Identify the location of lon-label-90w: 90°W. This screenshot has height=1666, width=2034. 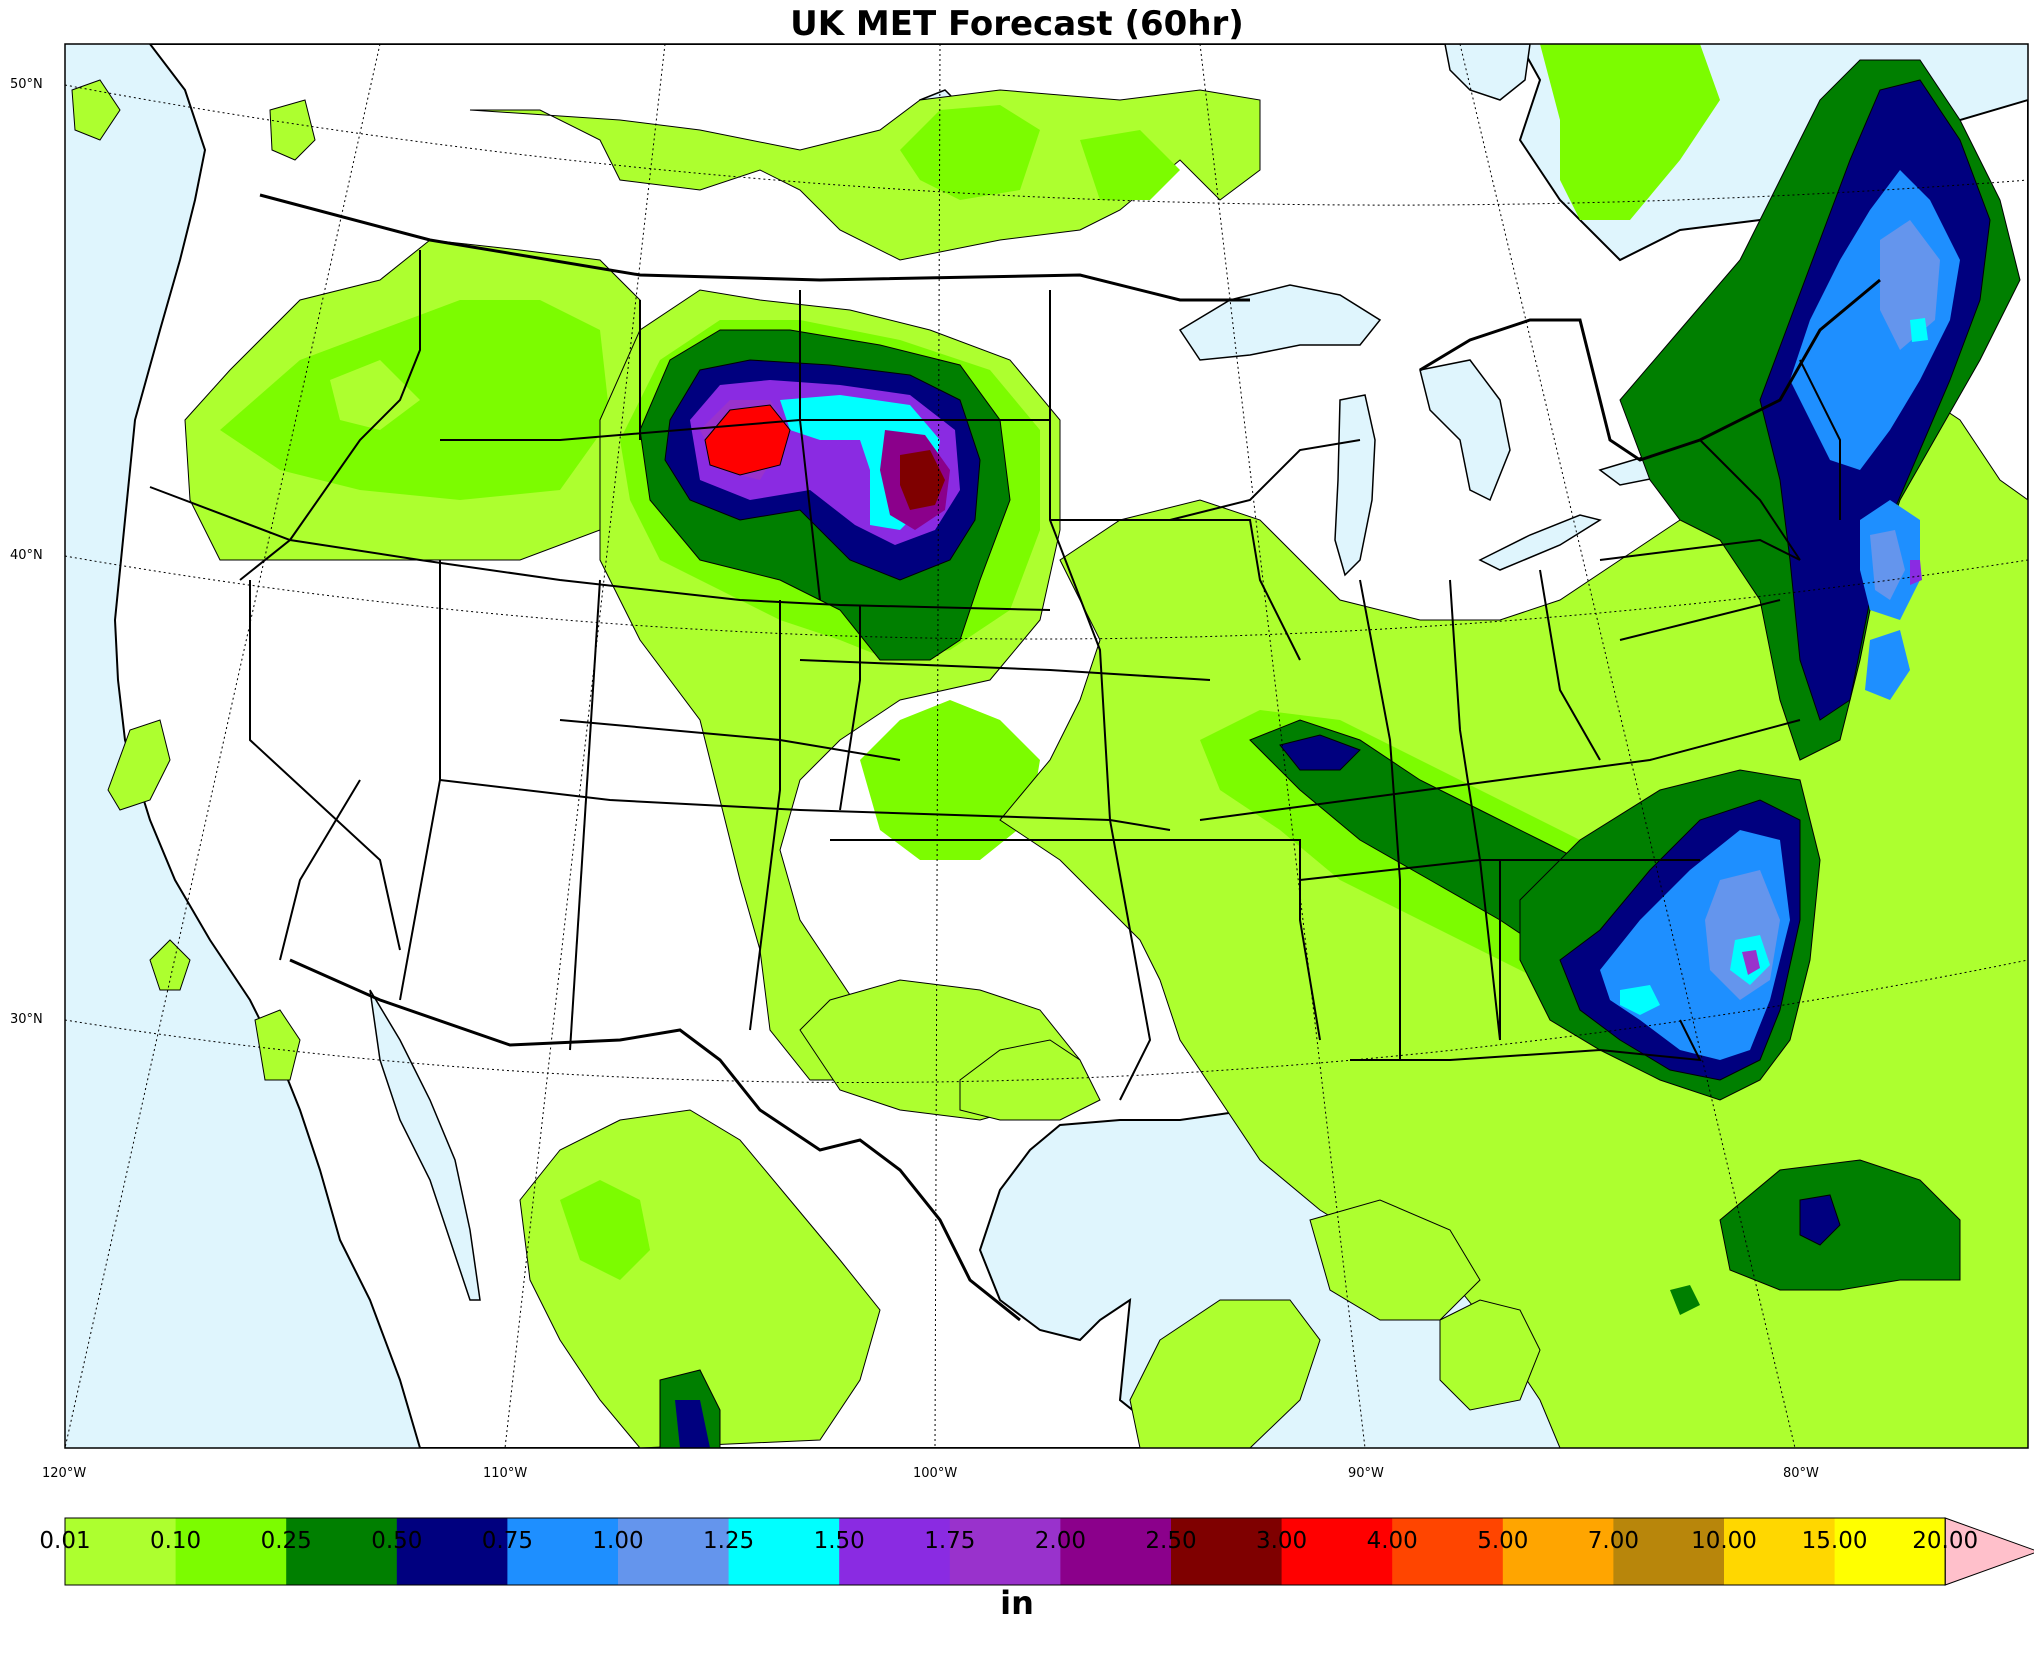
(1366, 1473).